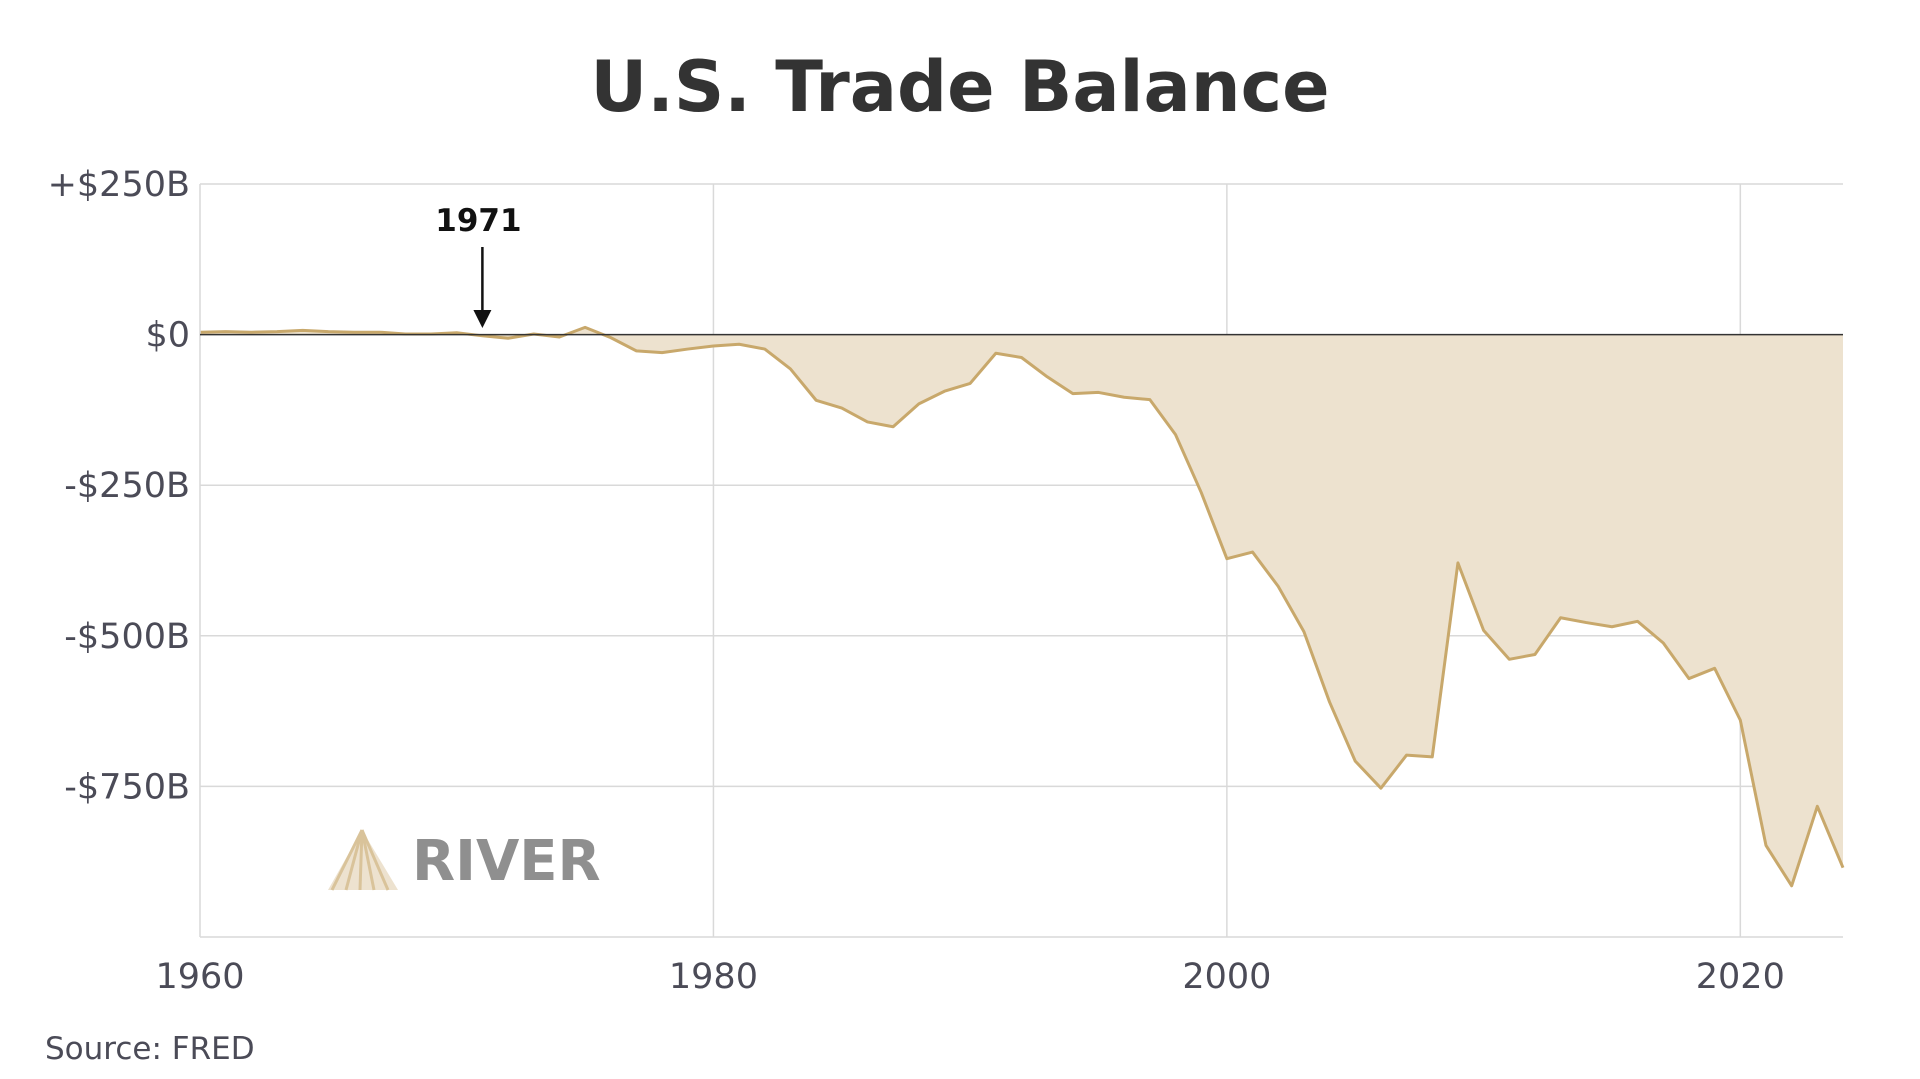 This screenshot has height=1079, width=1920. What do you see at coordinates (127, 637) in the screenshot?
I see `y-tick-label: -$500B` at bounding box center [127, 637].